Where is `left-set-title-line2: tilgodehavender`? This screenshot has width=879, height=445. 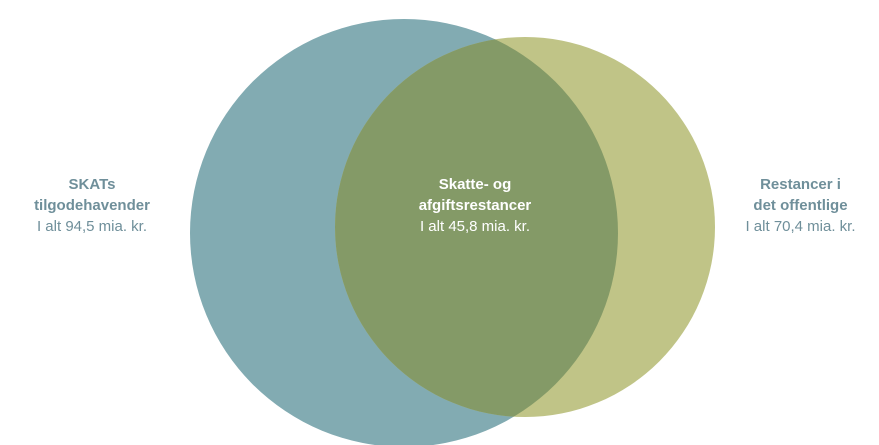 left-set-title-line2: tilgodehavender is located at coordinates (92, 205).